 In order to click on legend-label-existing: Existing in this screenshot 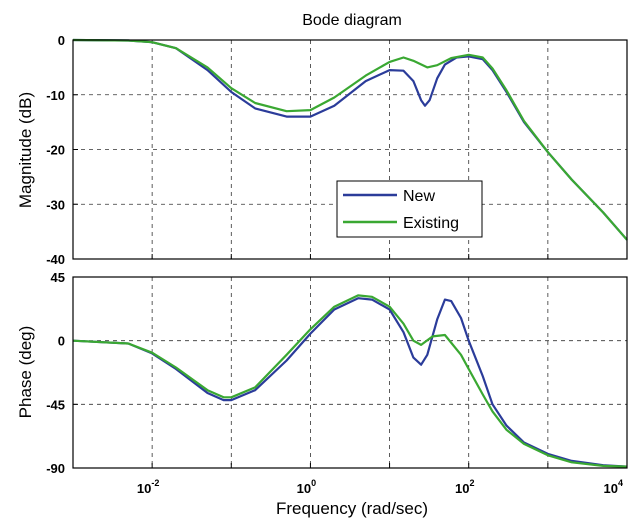, I will do `click(431, 223)`.